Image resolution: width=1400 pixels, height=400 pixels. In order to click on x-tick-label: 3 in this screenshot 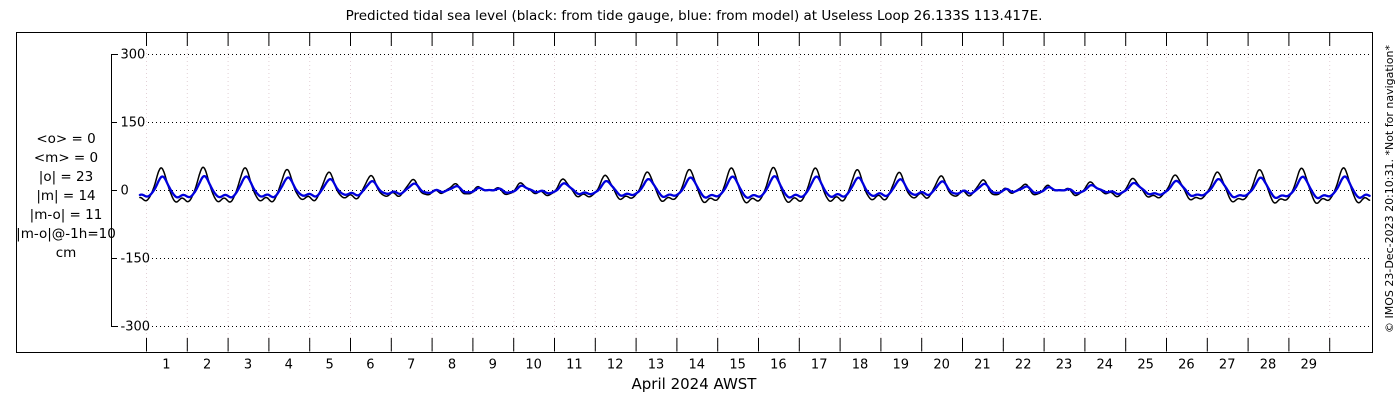, I will do `click(248, 365)`.